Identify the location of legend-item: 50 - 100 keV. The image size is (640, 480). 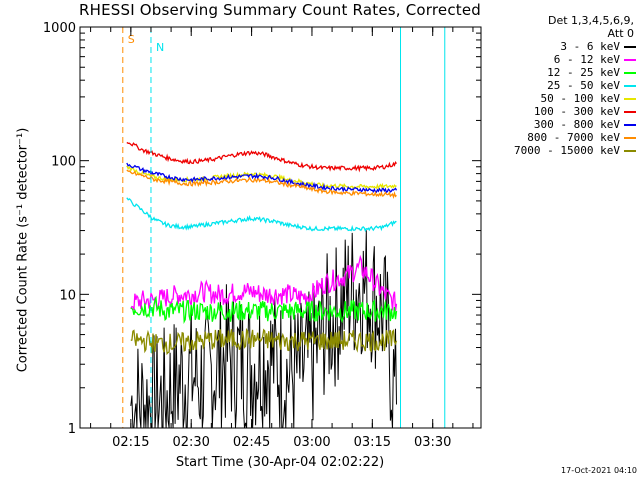
(575, 98).